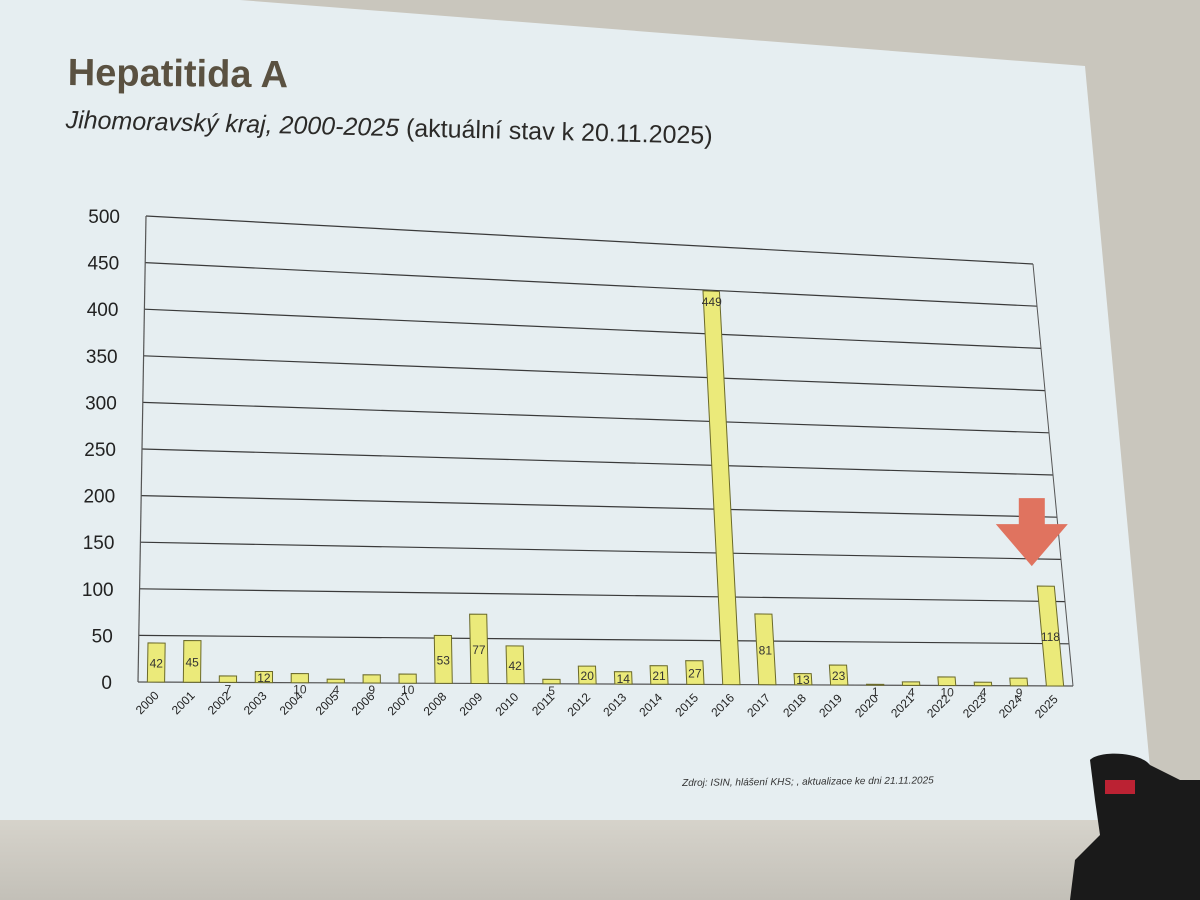 This screenshot has height=900, width=1200. I want to click on data-label-2004: 10, so click(300, 690).